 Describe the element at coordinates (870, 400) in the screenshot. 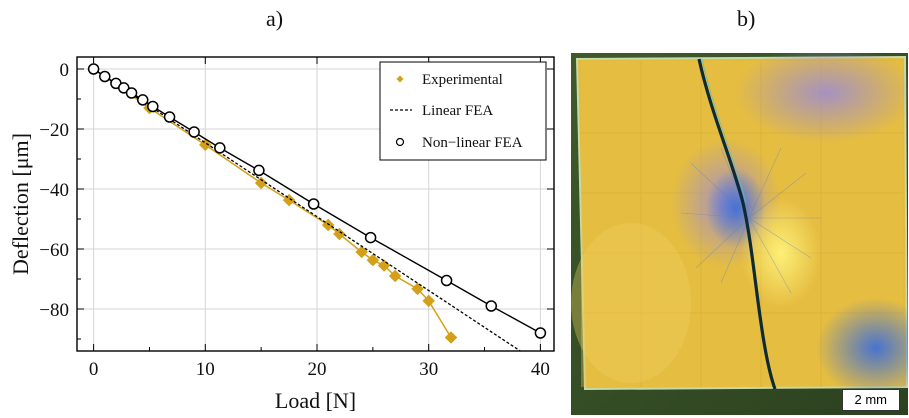

I see `scale-bar: 2 mm` at that location.